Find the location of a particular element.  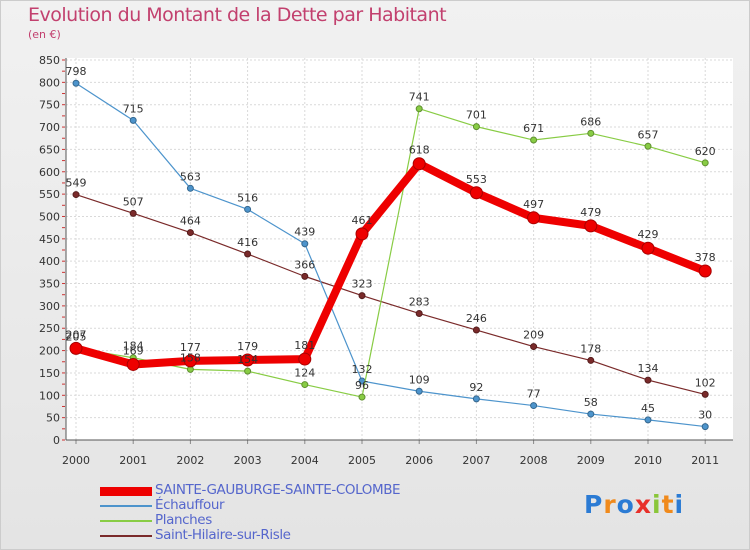

data-label-planches: 184 is located at coordinates (133, 346).